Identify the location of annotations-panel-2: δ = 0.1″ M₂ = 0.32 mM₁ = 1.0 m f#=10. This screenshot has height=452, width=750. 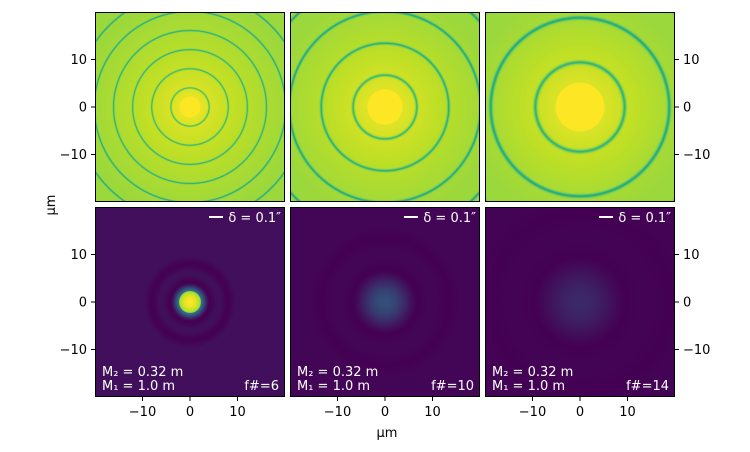
(386, 302).